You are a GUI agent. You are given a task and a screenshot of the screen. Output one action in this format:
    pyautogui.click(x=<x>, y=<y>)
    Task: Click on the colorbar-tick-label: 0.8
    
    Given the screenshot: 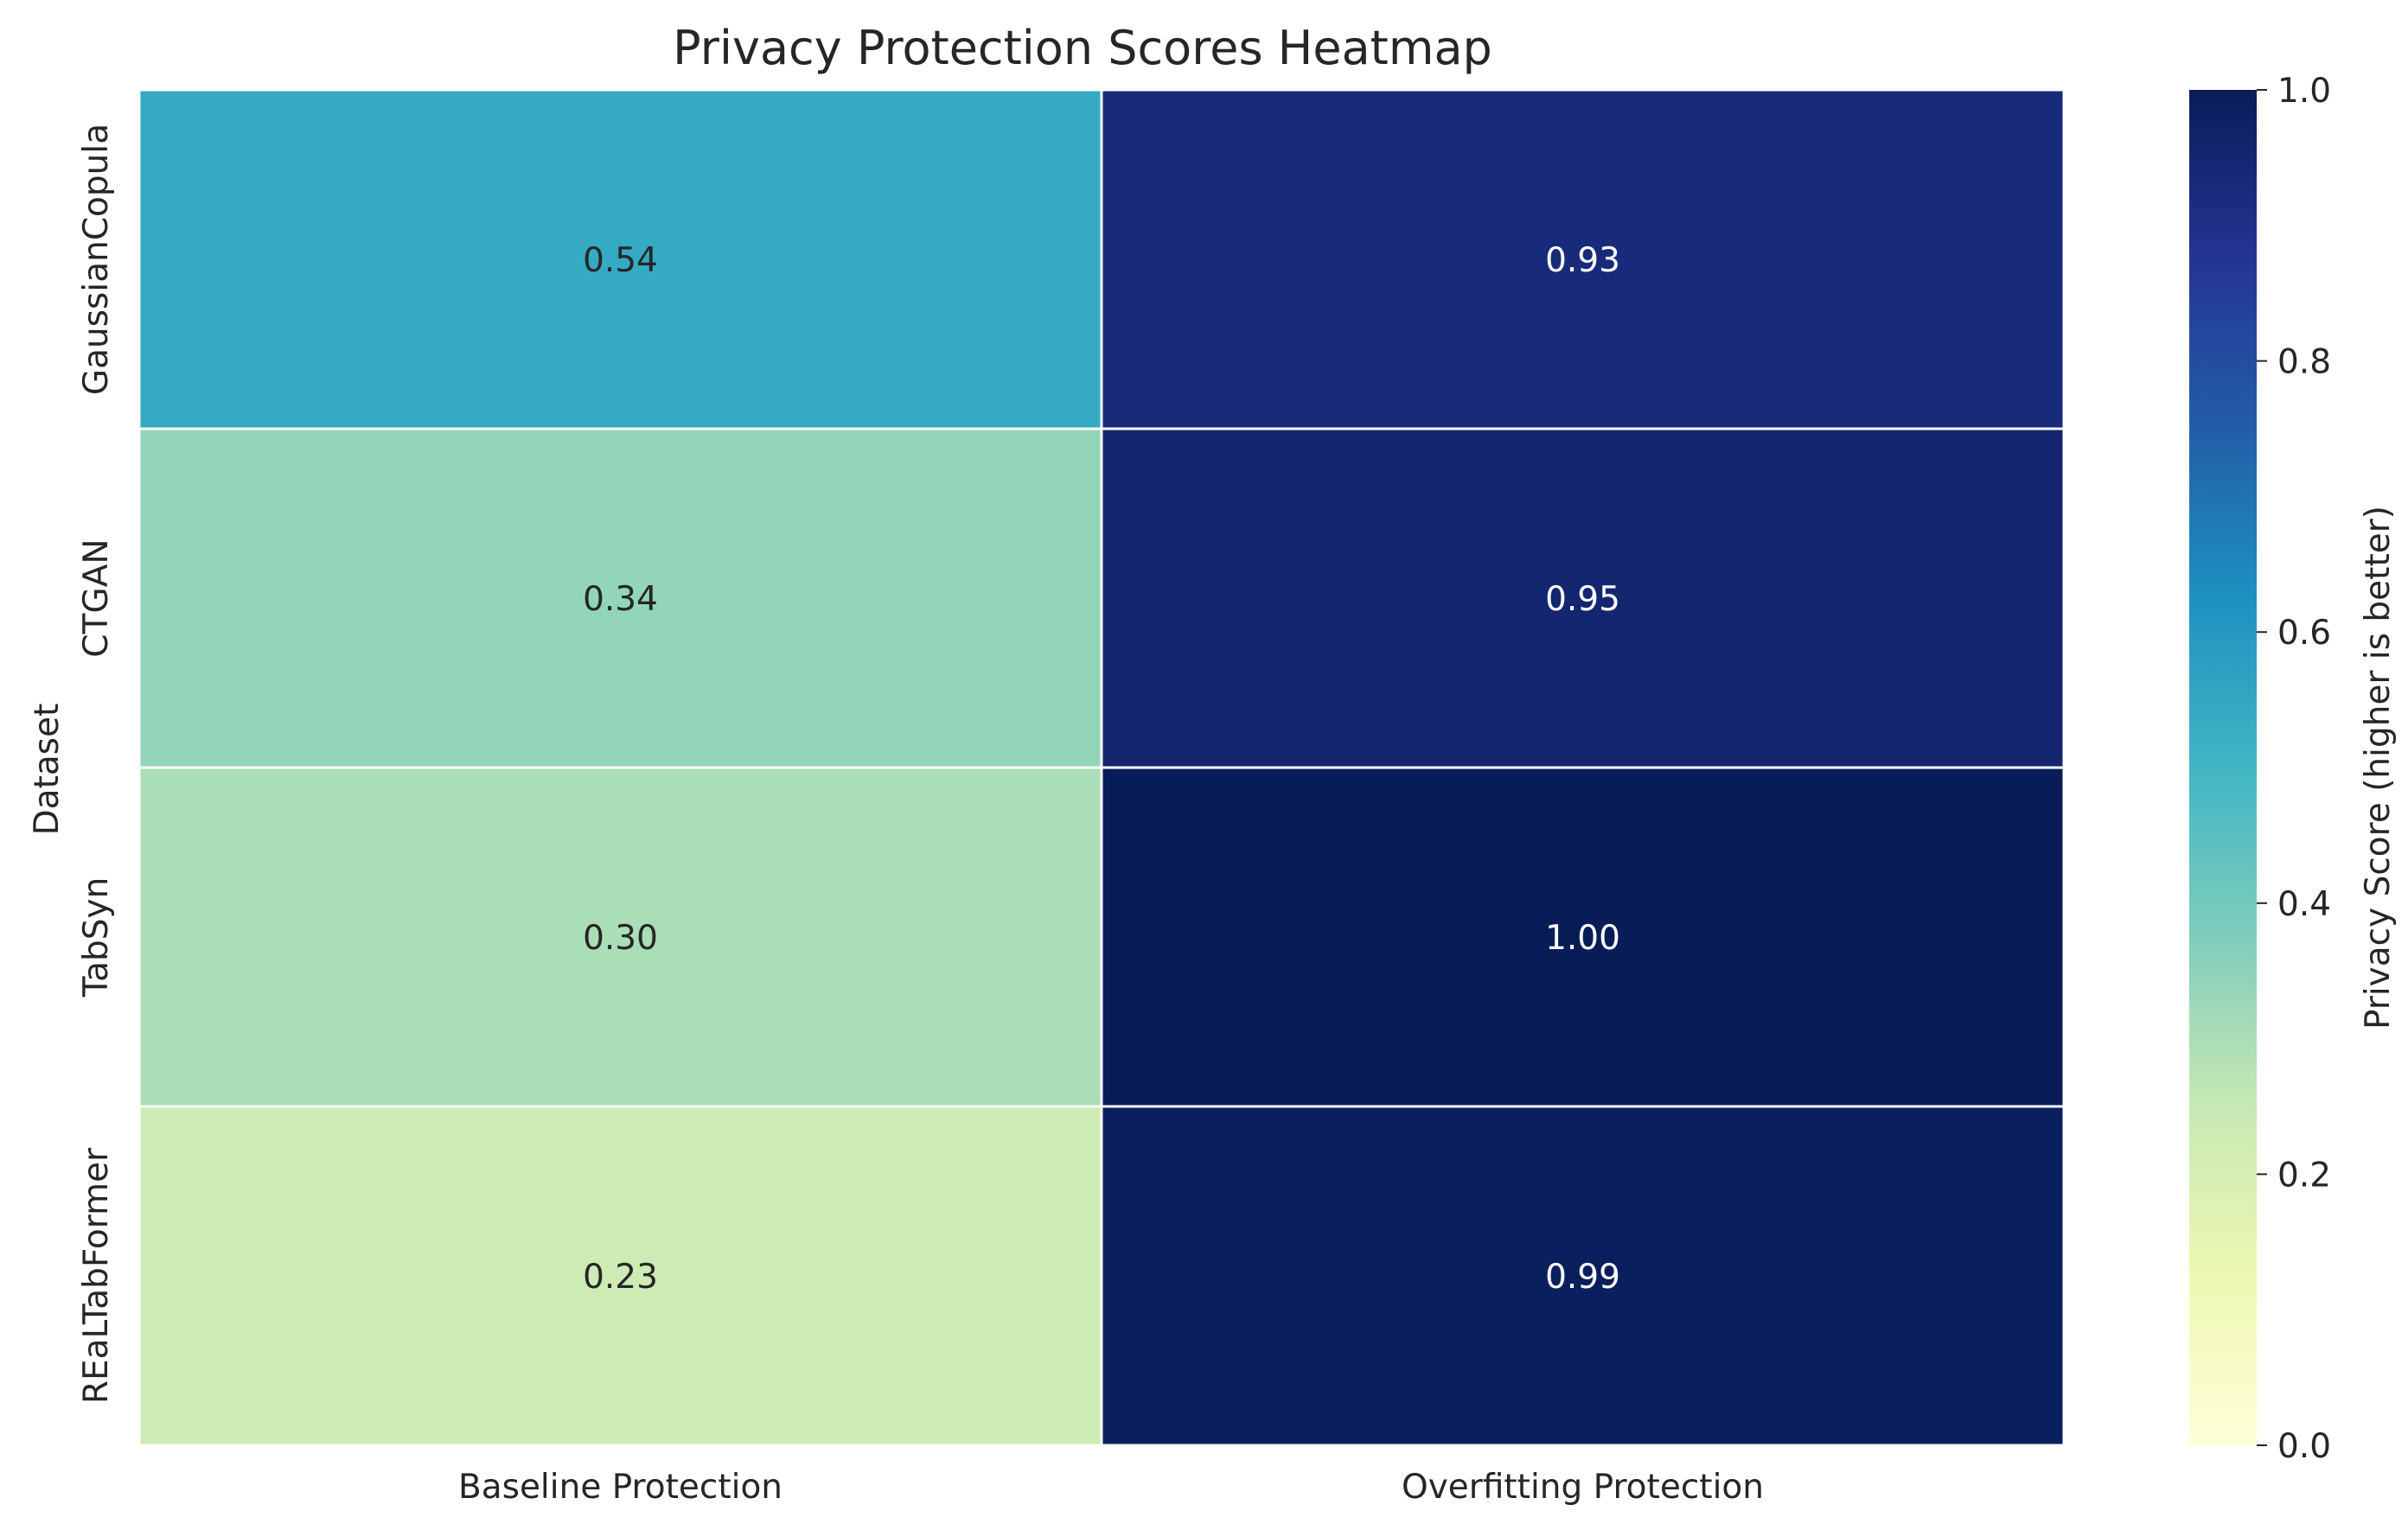 What is the action you would take?
    pyautogui.click(x=2304, y=362)
    